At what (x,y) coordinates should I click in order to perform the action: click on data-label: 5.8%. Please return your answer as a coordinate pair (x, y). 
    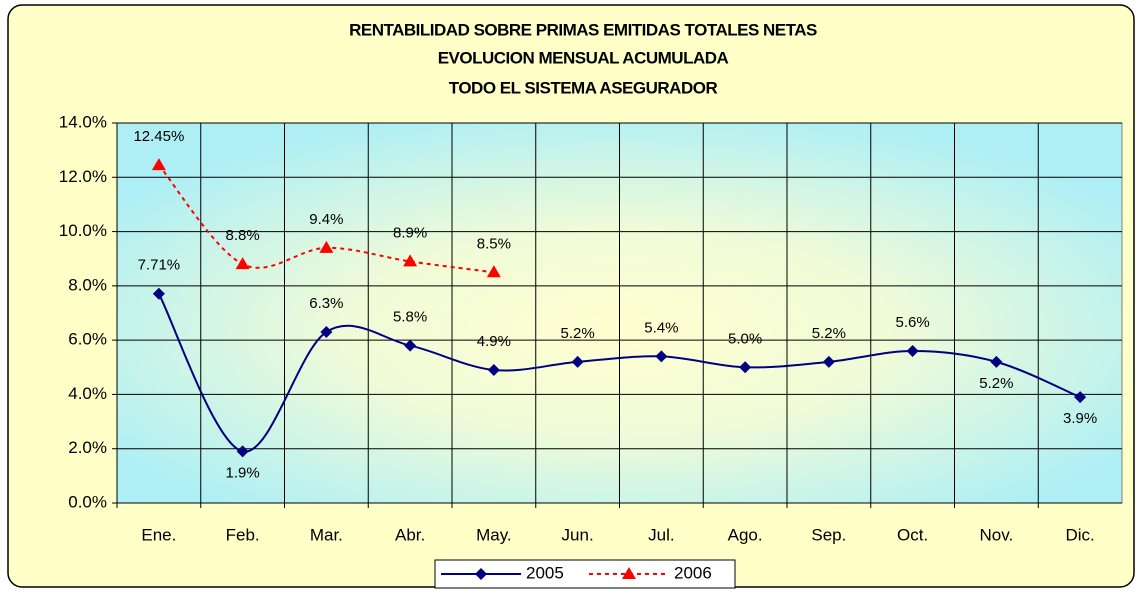
    Looking at the image, I should click on (410, 317).